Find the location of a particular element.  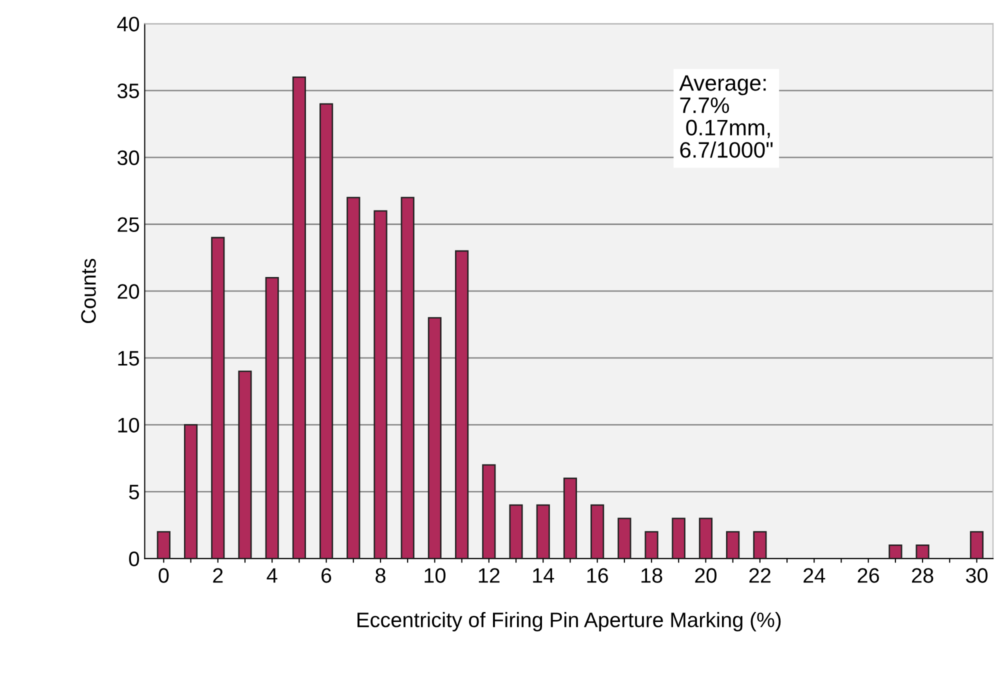

y-tick-label: 10 is located at coordinates (129, 425).